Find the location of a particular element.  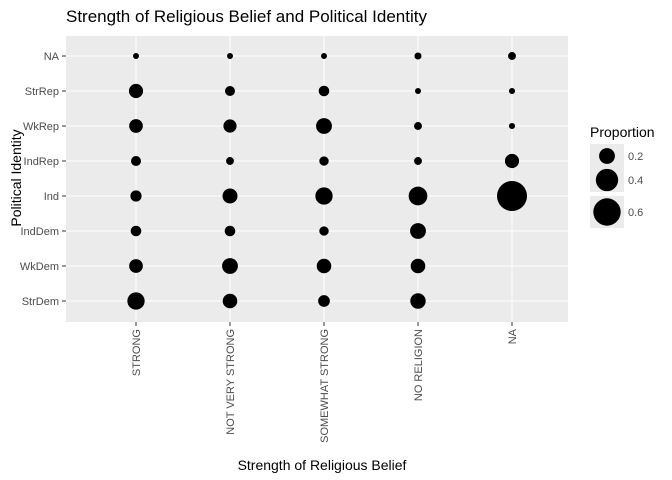

point-not-very-strong-wkdem is located at coordinates (230, 266).